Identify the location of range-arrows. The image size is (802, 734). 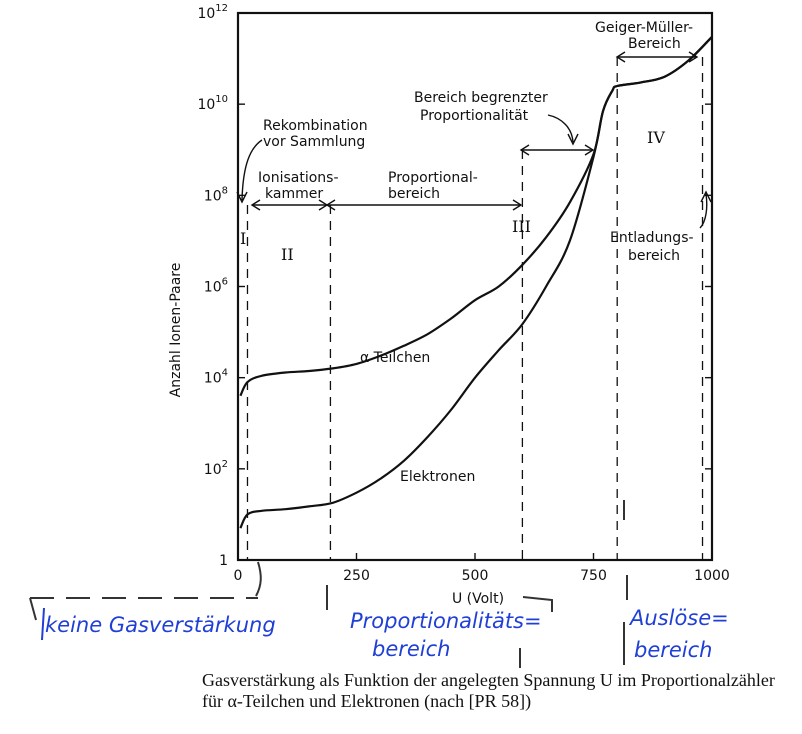
(474, 131).